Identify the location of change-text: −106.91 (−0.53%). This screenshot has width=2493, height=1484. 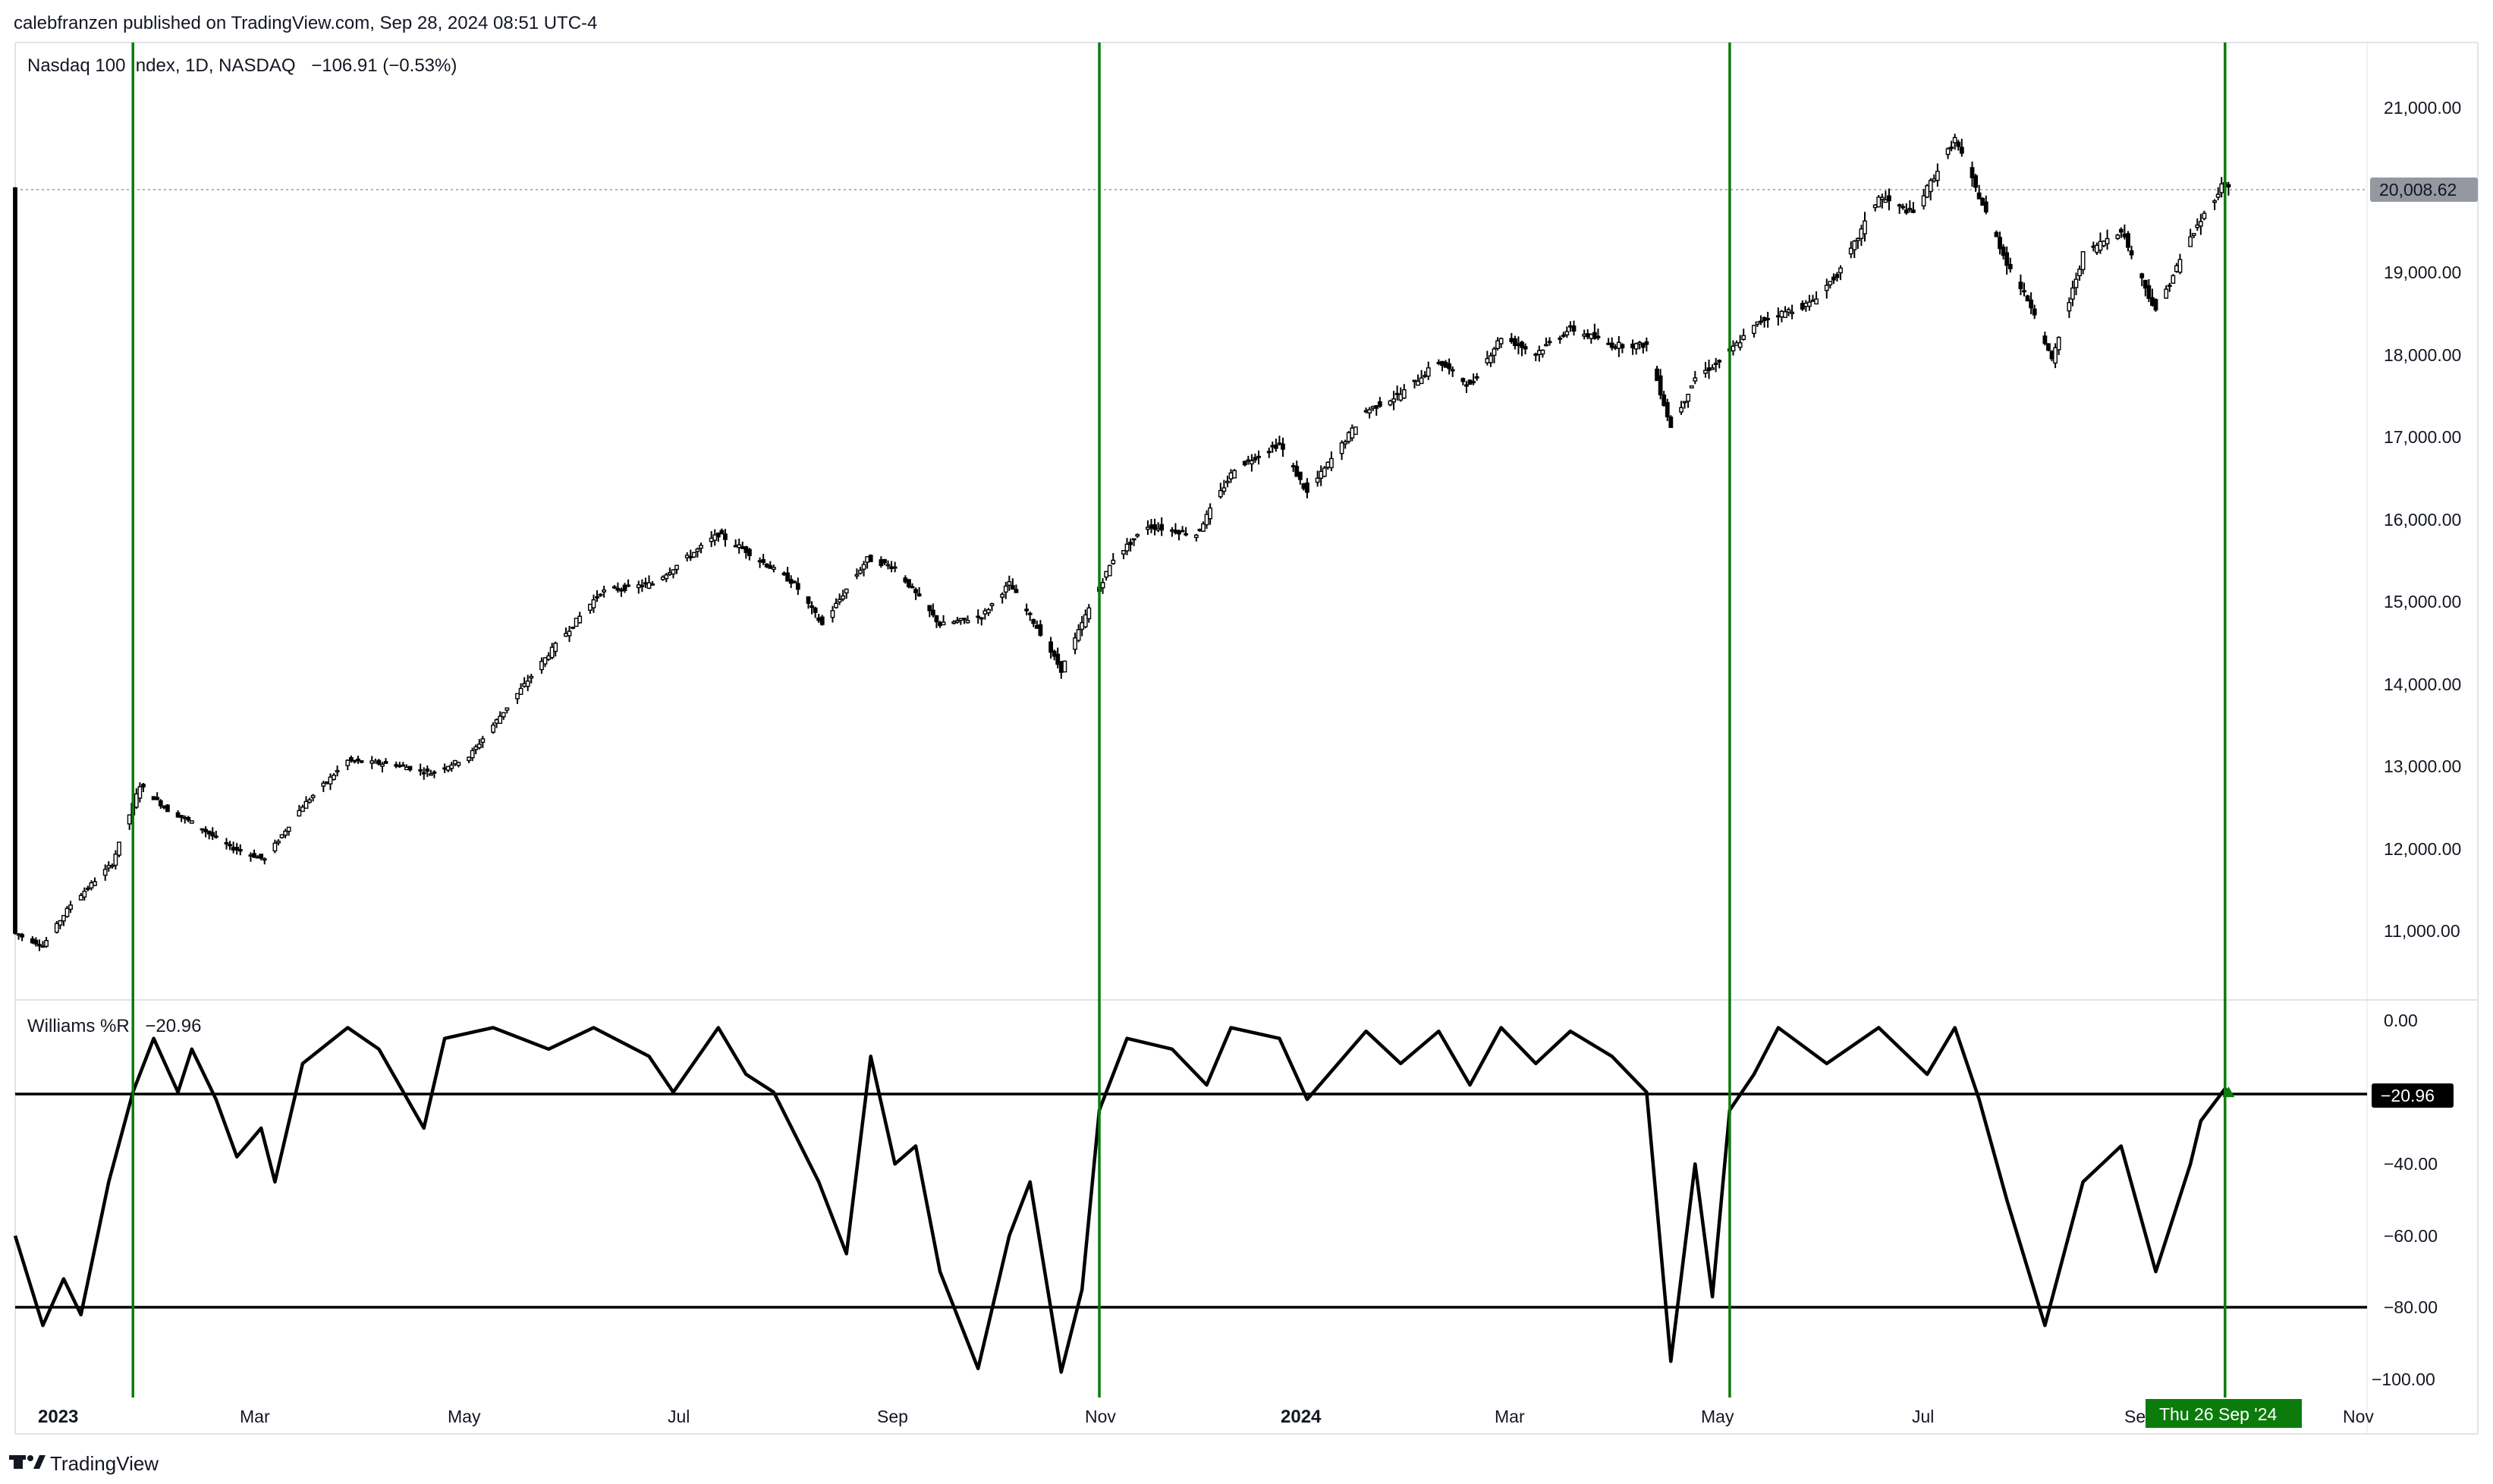
(384, 65).